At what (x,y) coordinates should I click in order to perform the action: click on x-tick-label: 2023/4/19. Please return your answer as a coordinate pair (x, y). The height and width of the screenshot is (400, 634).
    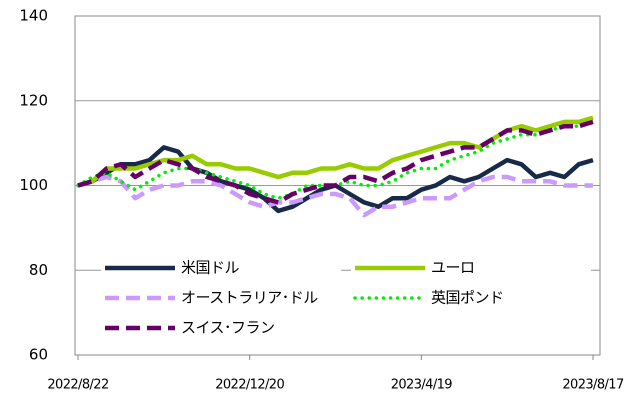
    Looking at the image, I should click on (422, 385).